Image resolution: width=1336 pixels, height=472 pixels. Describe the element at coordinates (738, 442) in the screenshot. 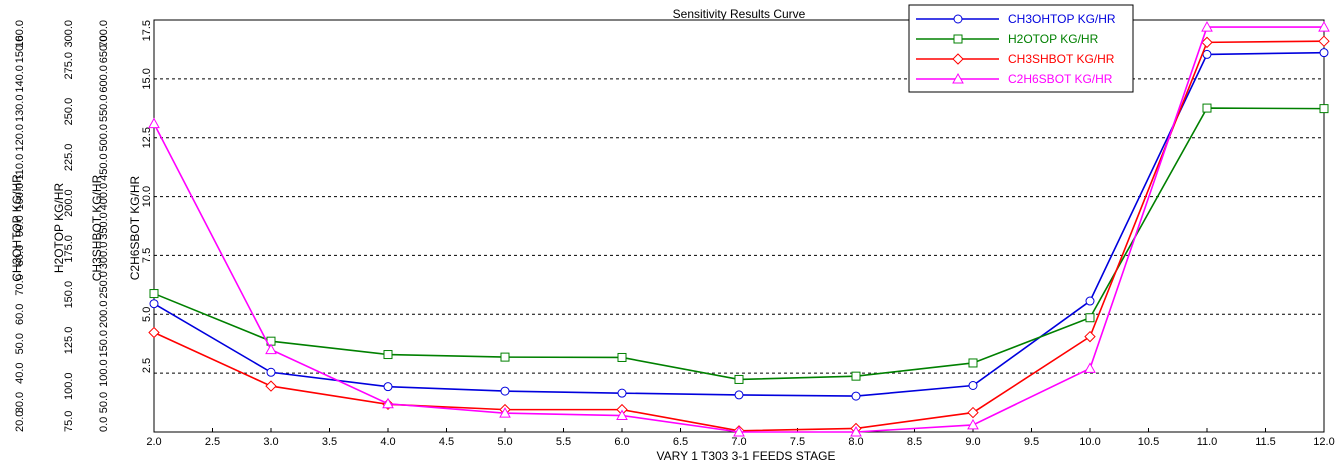

I see `x-tick-label: 7.0` at that location.